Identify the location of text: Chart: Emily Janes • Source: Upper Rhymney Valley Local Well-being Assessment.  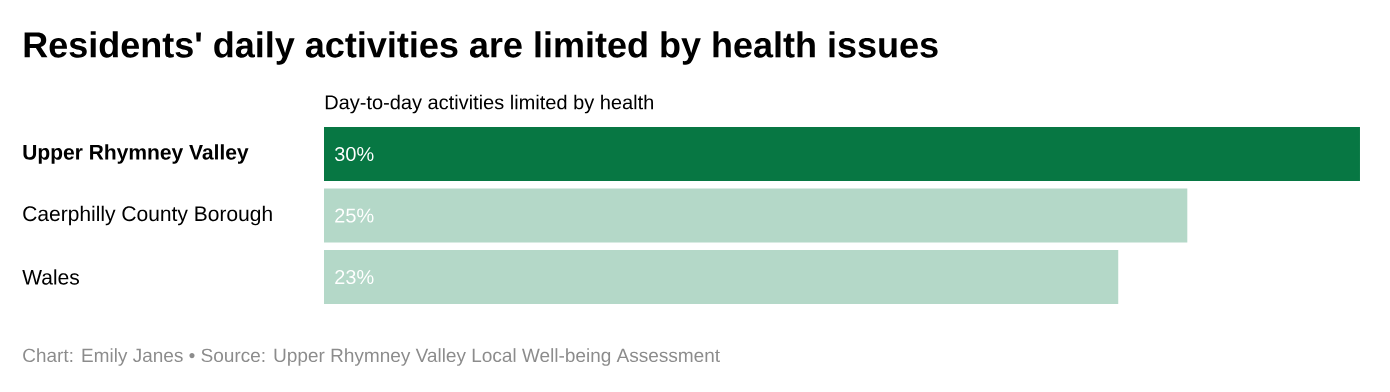
(371, 357).